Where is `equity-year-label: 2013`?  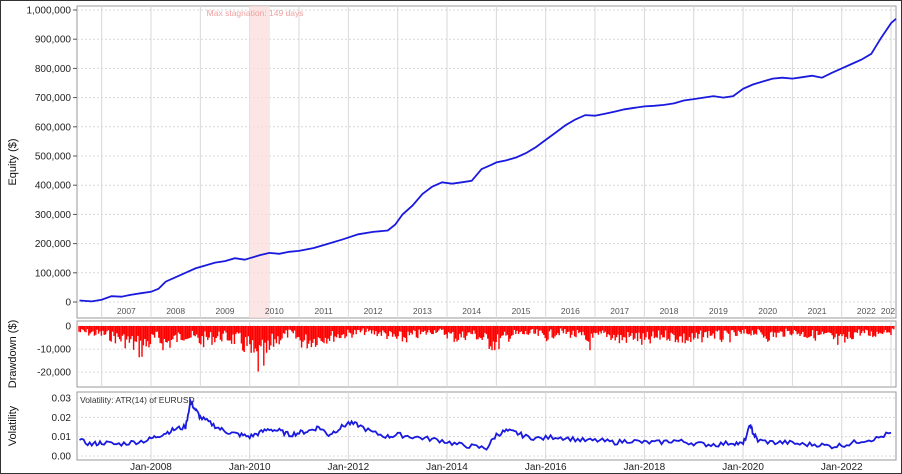
equity-year-label: 2013 is located at coordinates (422, 311).